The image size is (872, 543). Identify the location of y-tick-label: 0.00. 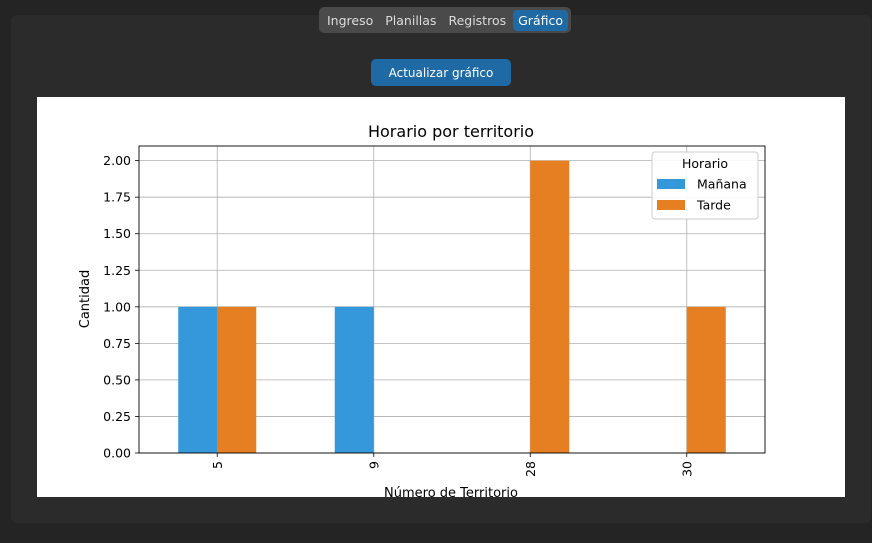
(117, 453).